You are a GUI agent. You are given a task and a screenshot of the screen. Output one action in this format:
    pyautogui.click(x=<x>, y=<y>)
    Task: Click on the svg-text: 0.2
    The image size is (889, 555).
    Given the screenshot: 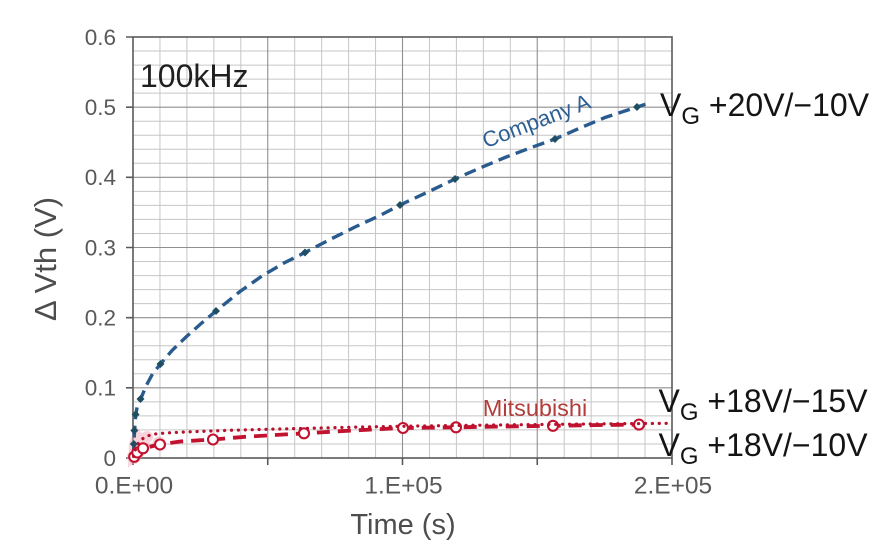 What is the action you would take?
    pyautogui.click(x=100, y=318)
    